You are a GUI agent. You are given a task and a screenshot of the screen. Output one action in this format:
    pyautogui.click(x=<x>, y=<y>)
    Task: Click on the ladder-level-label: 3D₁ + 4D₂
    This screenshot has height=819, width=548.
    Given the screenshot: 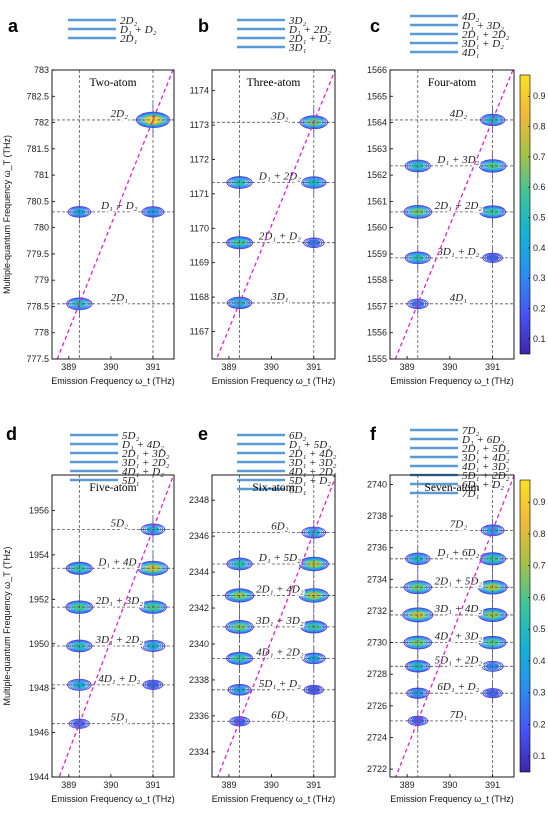 What is the action you would take?
    pyautogui.click(x=485, y=458)
    